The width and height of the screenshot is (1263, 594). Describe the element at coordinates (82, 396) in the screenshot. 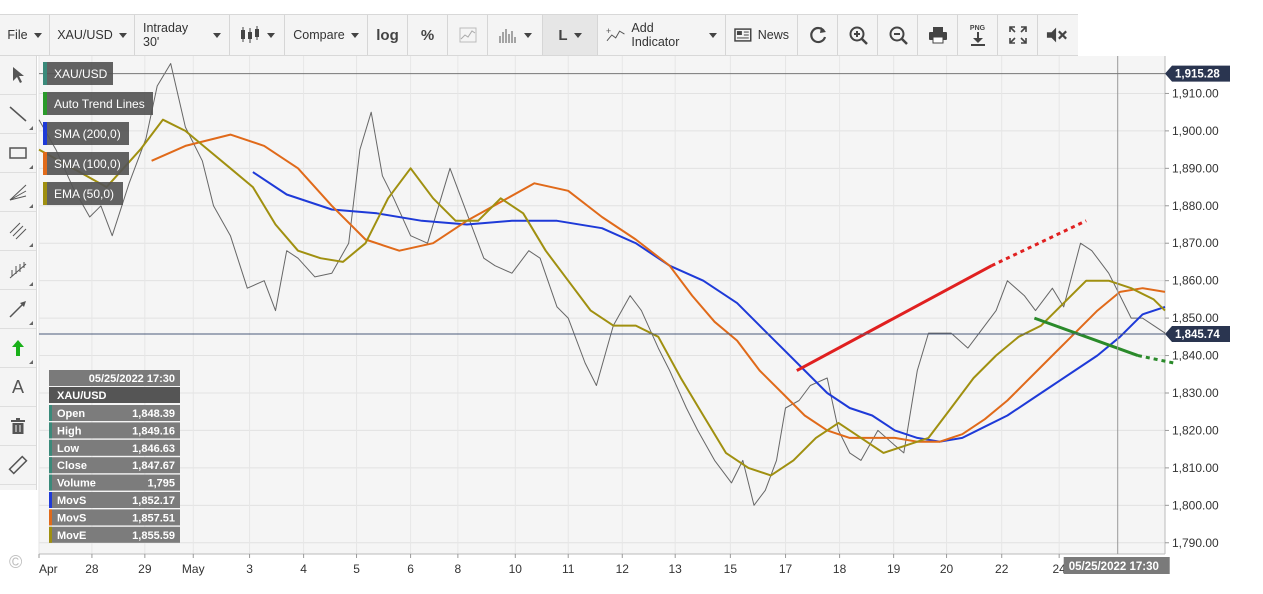

I see `info-symbol: XAU/USD` at that location.